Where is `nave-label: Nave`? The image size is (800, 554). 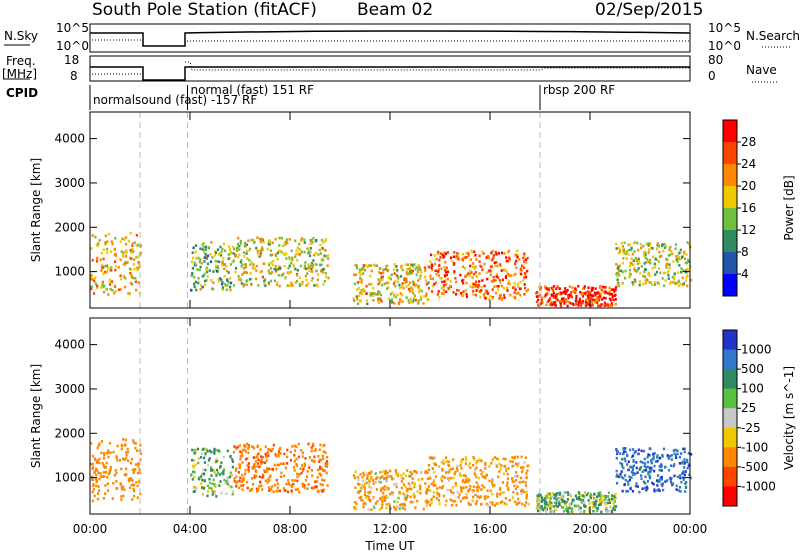 nave-label: Nave is located at coordinates (761, 70).